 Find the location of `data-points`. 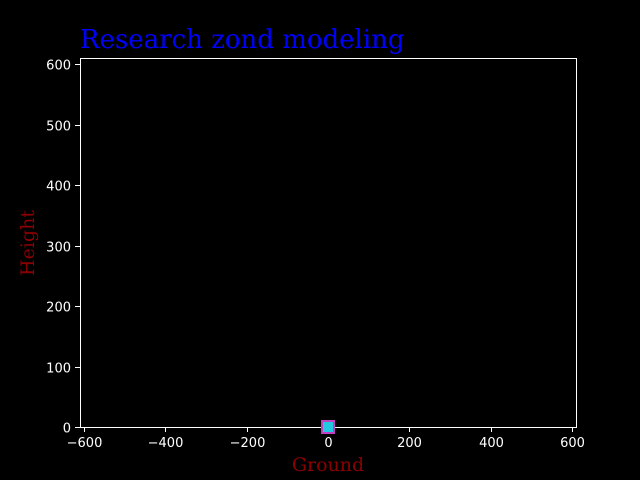

data-points is located at coordinates (328, 427).